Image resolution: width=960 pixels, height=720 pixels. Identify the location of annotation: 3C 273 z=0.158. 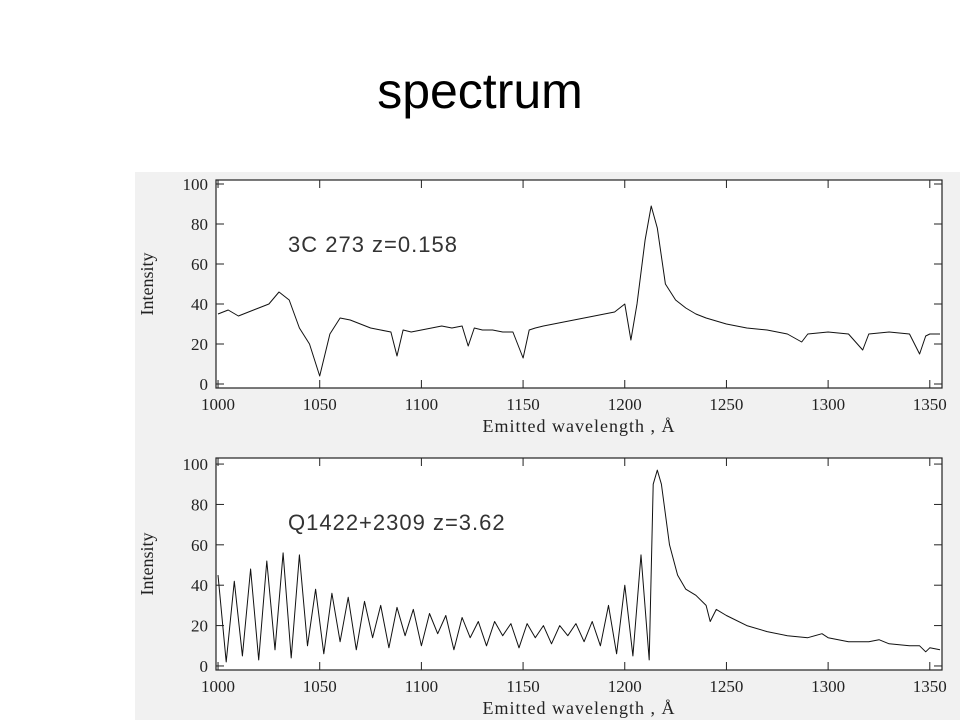
(373, 244).